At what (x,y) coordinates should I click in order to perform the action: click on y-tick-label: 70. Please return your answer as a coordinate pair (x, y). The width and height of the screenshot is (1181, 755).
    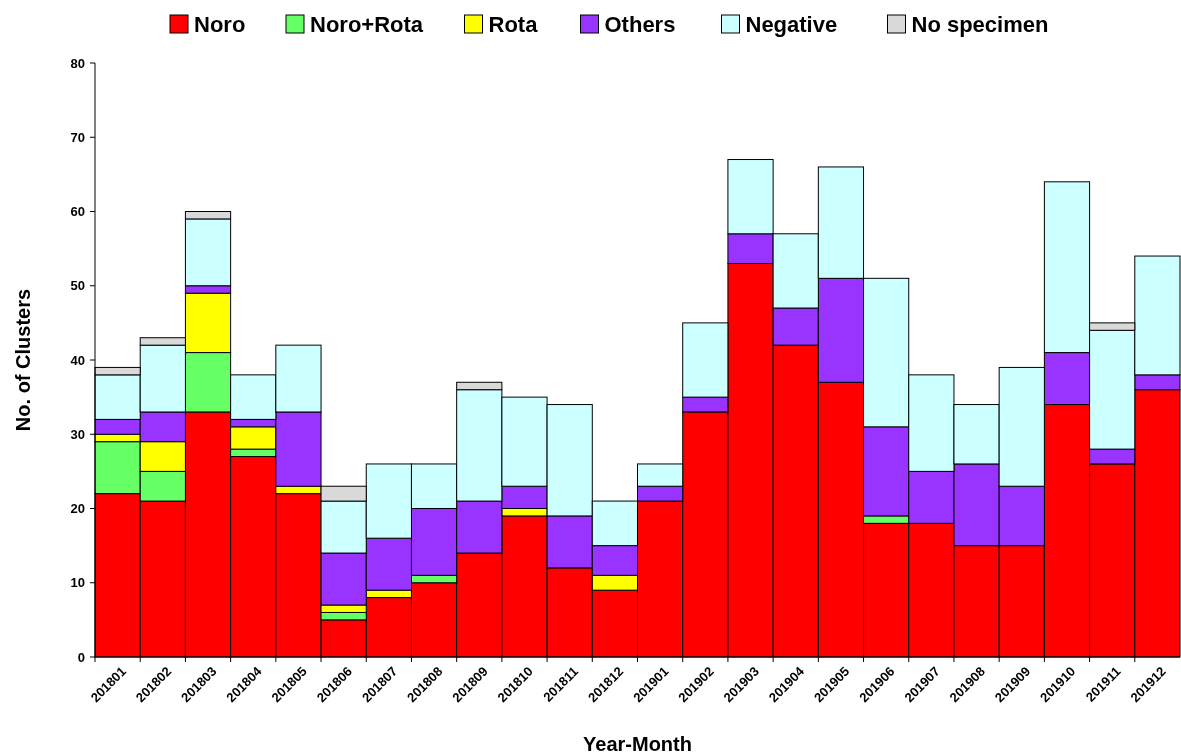
    Looking at the image, I should click on (77, 137).